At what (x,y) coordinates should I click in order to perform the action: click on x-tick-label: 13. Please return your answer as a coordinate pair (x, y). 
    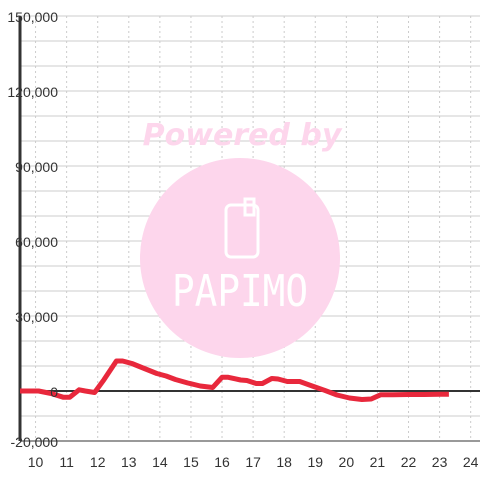
    Looking at the image, I should click on (129, 462).